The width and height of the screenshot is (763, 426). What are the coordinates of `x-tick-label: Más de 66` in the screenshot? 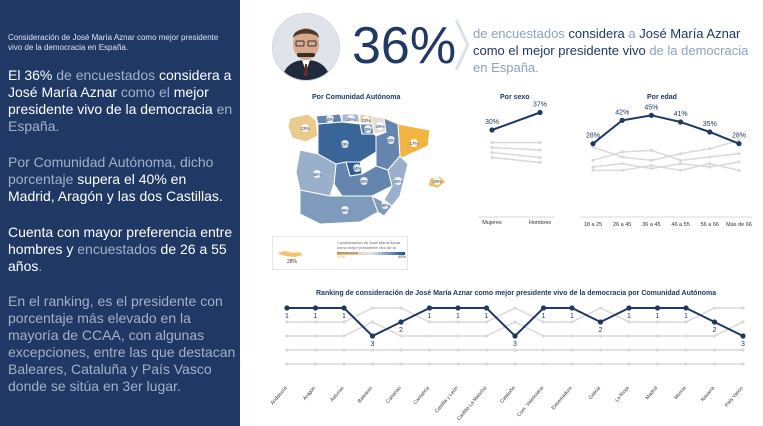 It's located at (739, 225).